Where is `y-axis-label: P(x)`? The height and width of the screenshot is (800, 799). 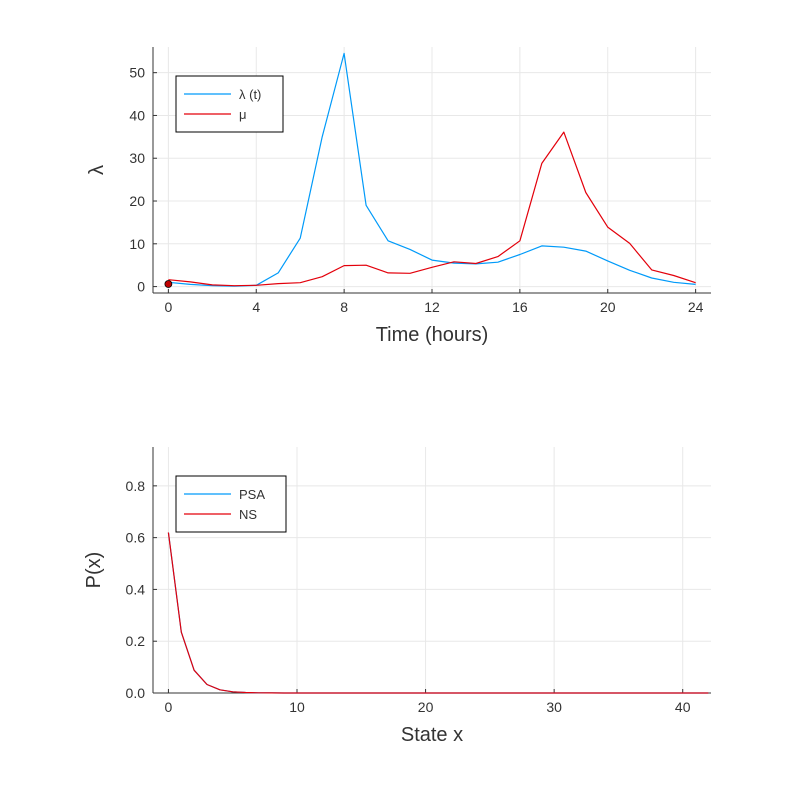 y-axis-label: P(x) is located at coordinates (94, 570).